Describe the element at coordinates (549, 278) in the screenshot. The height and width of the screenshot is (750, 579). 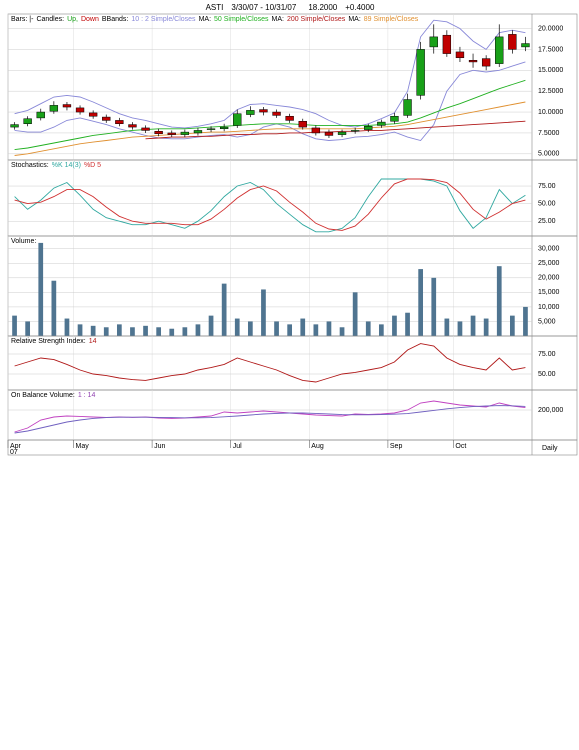
I see `y-tick-label: 20,000` at that location.